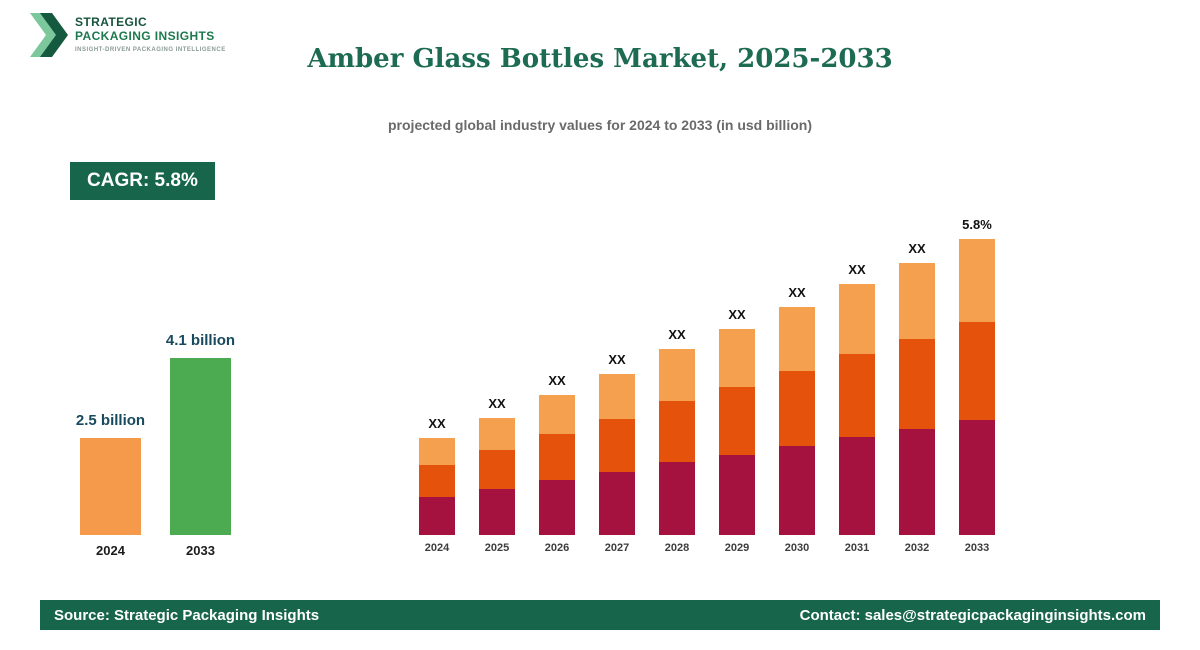  What do you see at coordinates (200, 340) in the screenshot?
I see `comparison-value-label: 4.1 billion` at bounding box center [200, 340].